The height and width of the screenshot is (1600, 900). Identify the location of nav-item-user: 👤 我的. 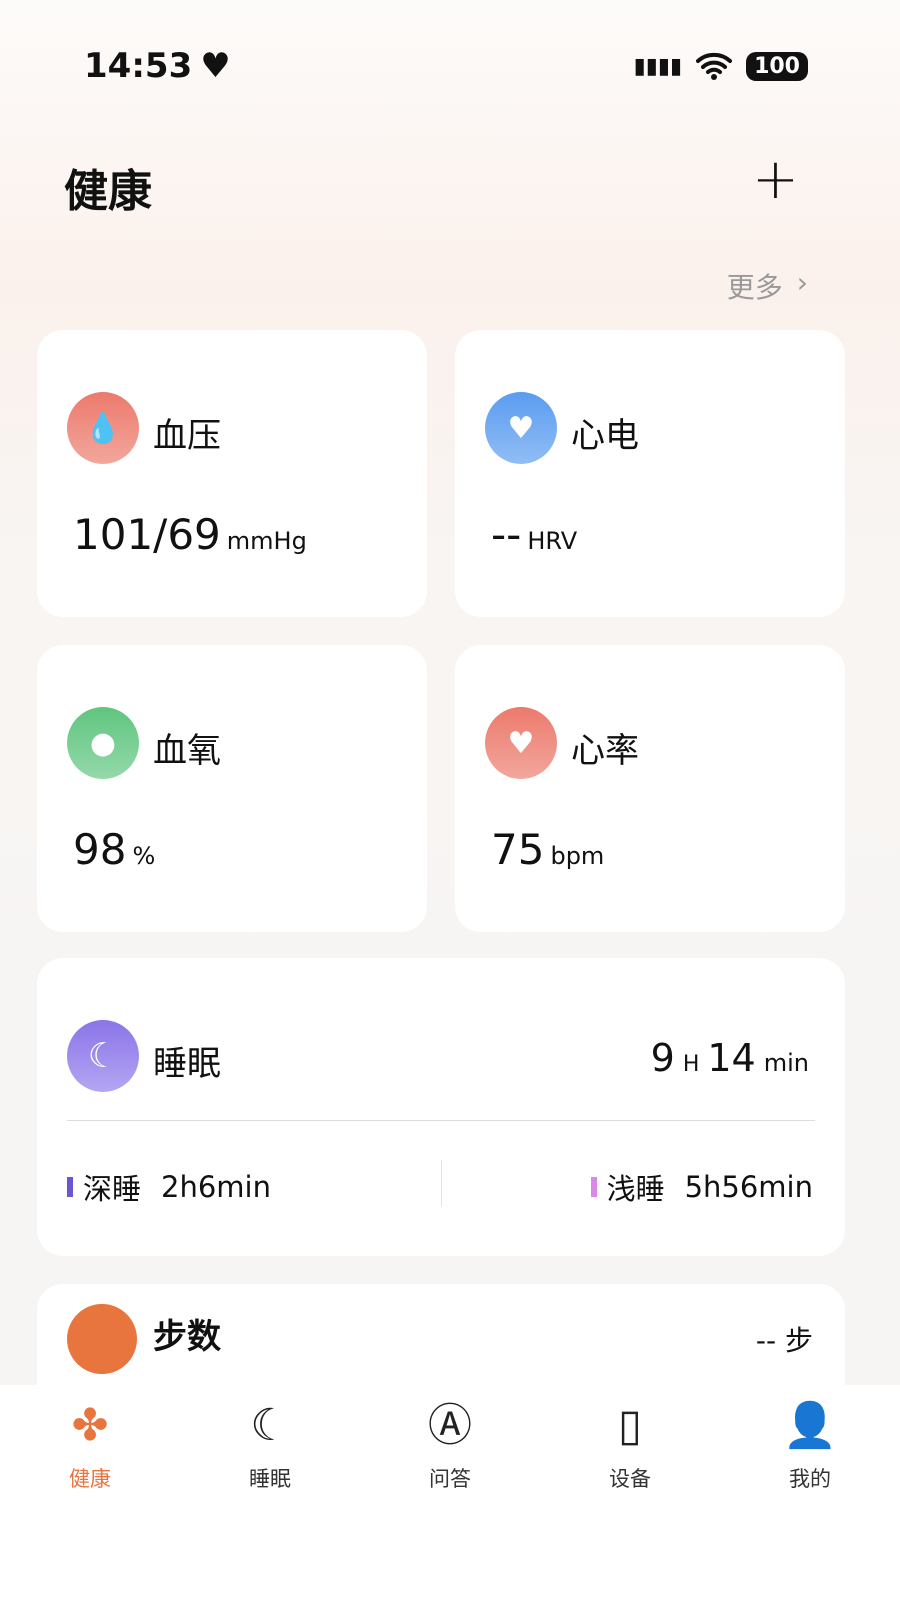
(810, 1446).